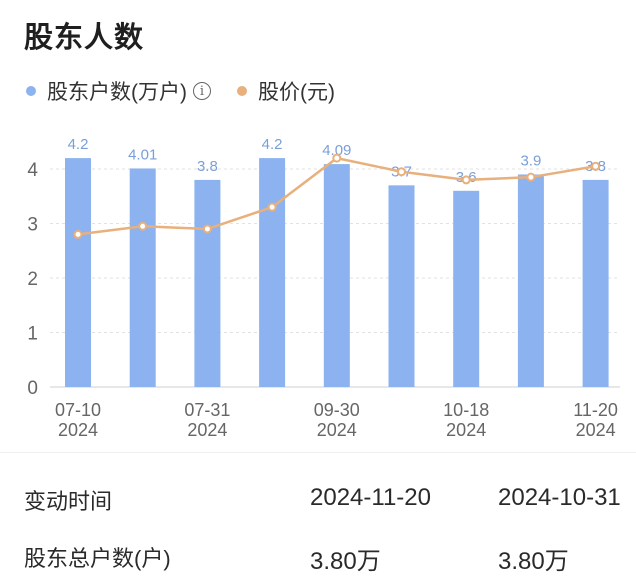 The width and height of the screenshot is (636, 576). I want to click on legend-item-holders: 股东户数(万户) i, so click(118, 91).